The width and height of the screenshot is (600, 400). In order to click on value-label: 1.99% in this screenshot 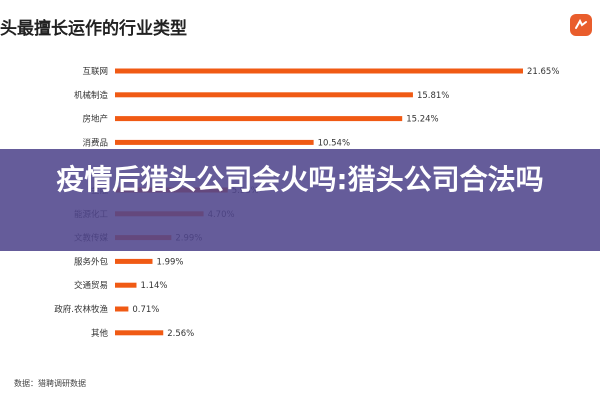, I will do `click(170, 262)`.